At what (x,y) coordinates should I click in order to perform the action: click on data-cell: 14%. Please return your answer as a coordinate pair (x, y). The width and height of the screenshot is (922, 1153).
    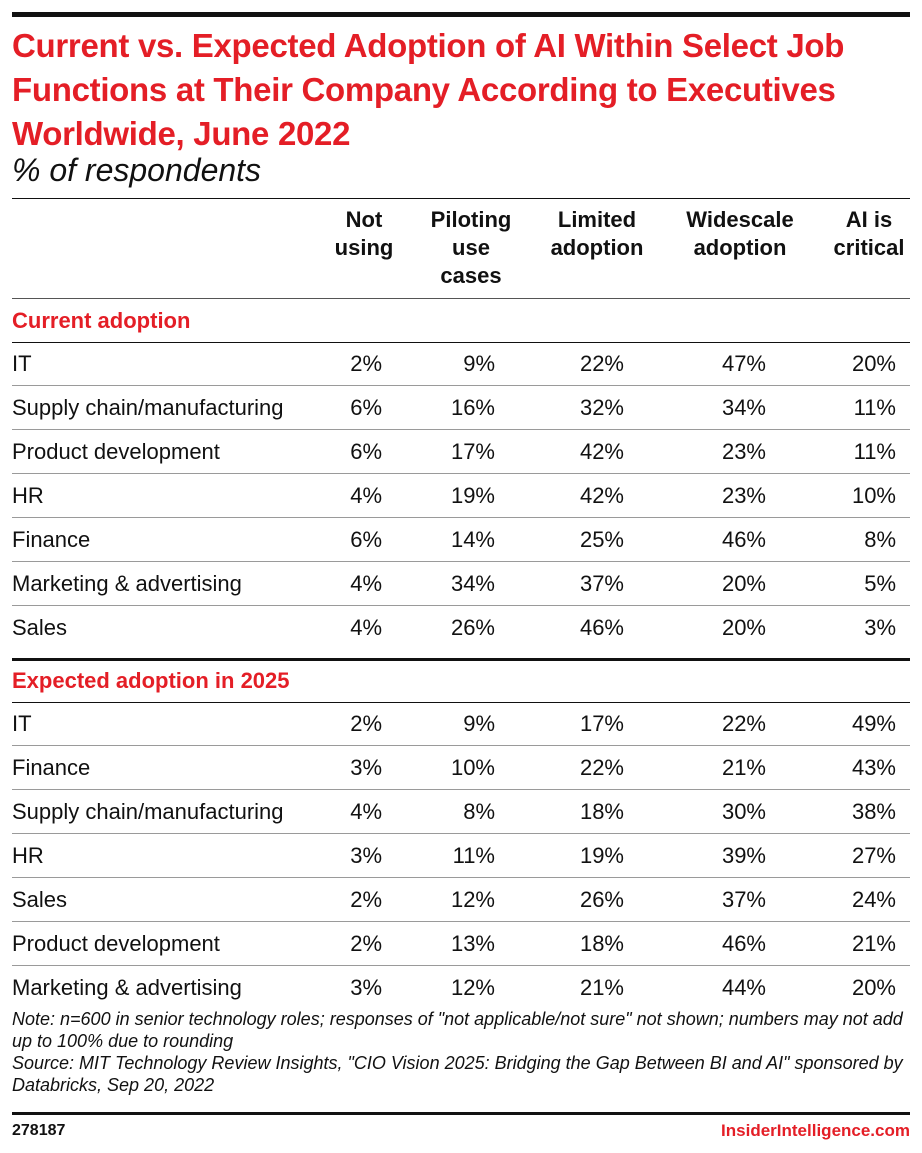
    Looking at the image, I should click on (472, 539).